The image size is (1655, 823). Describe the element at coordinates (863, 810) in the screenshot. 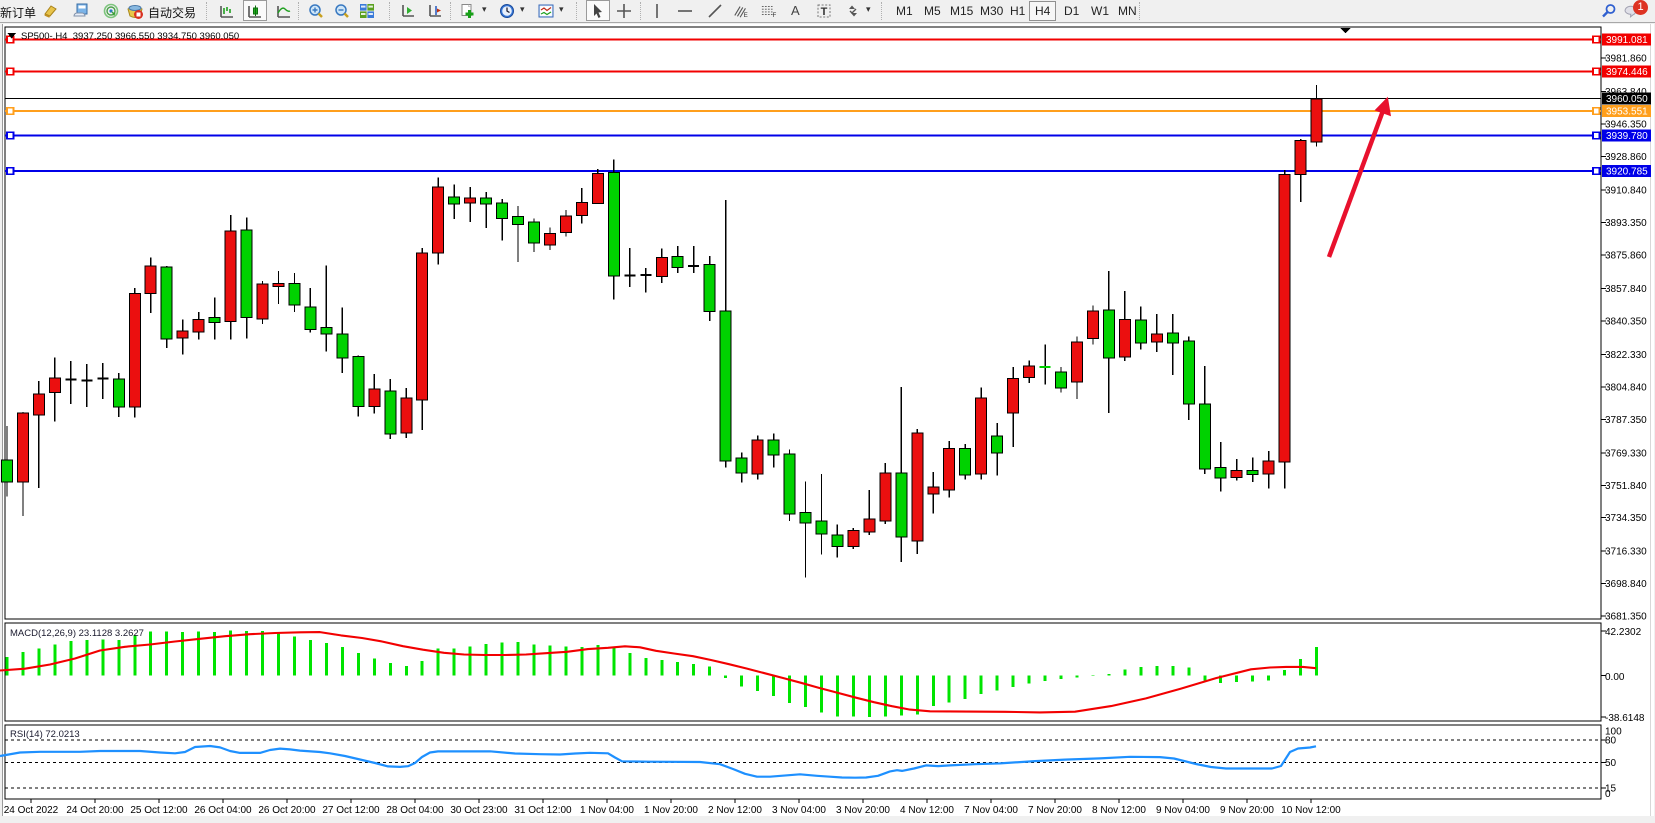

I see `svg-text: 3 Nov 20:00` at that location.